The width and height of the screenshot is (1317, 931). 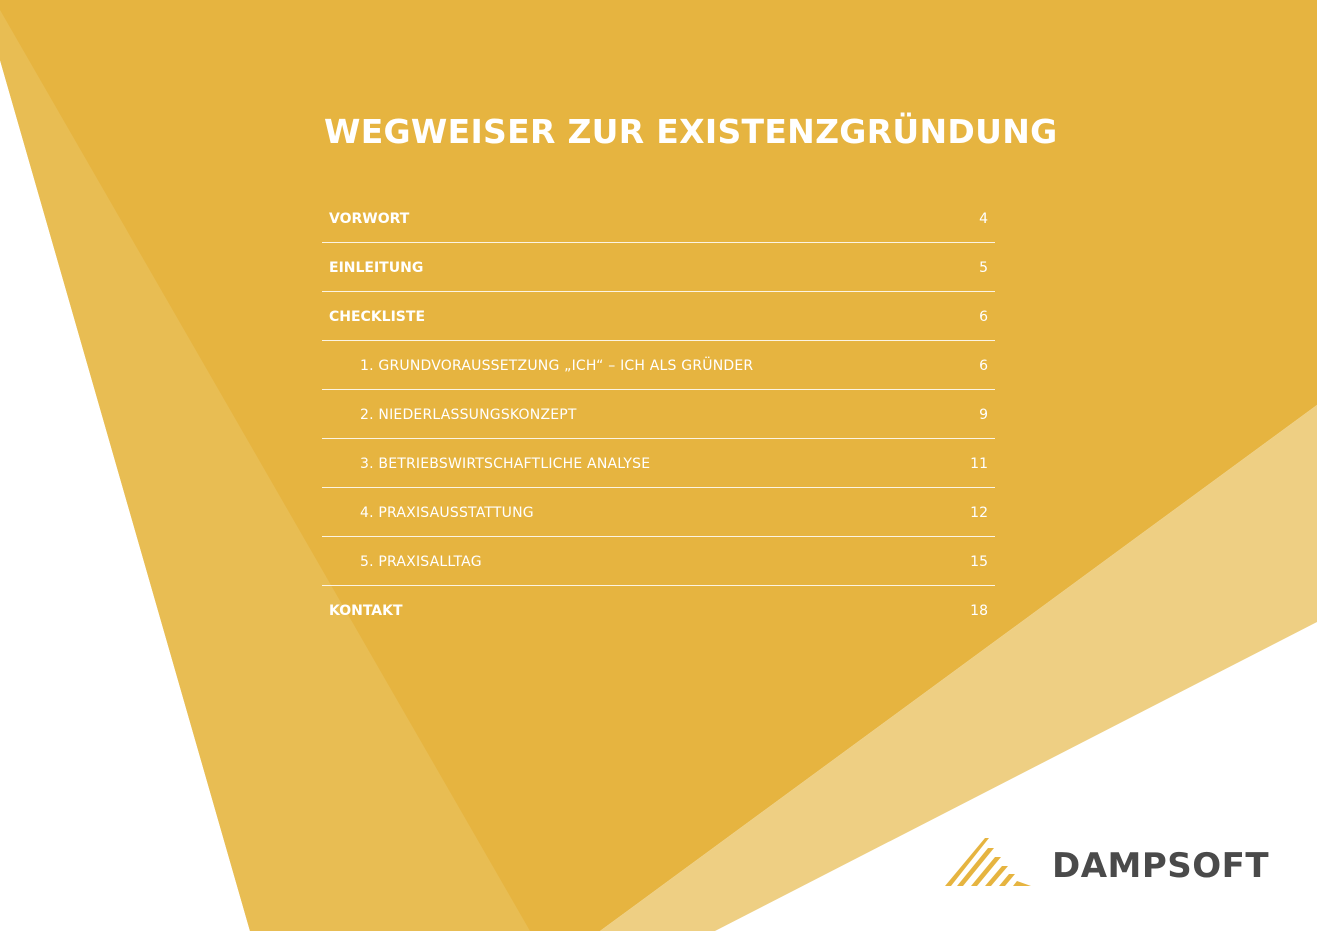 I want to click on toc-entry-page-number: 5, so click(x=983, y=268).